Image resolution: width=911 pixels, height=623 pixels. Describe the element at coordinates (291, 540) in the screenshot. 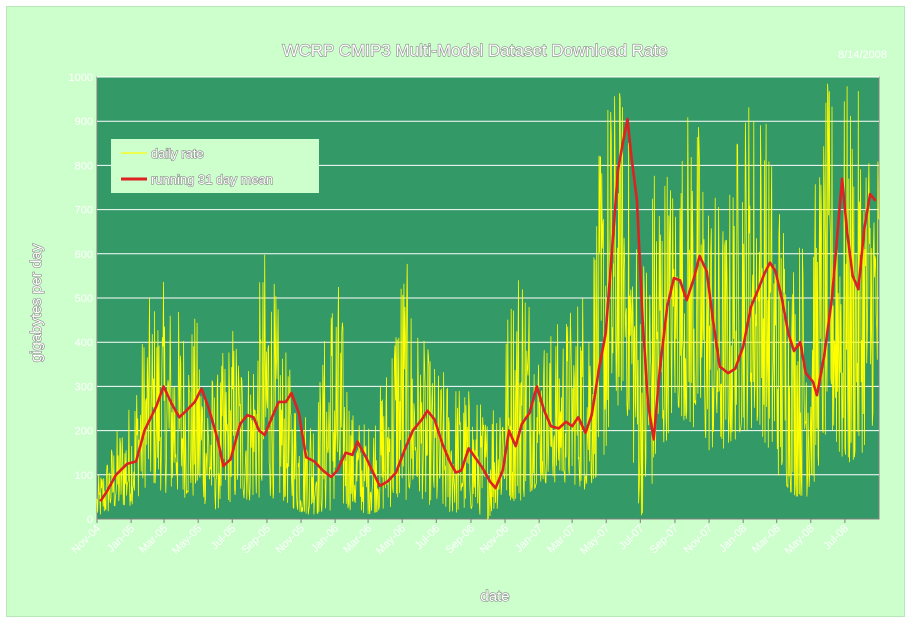

I see `x-tick-label: Nov-05` at that location.